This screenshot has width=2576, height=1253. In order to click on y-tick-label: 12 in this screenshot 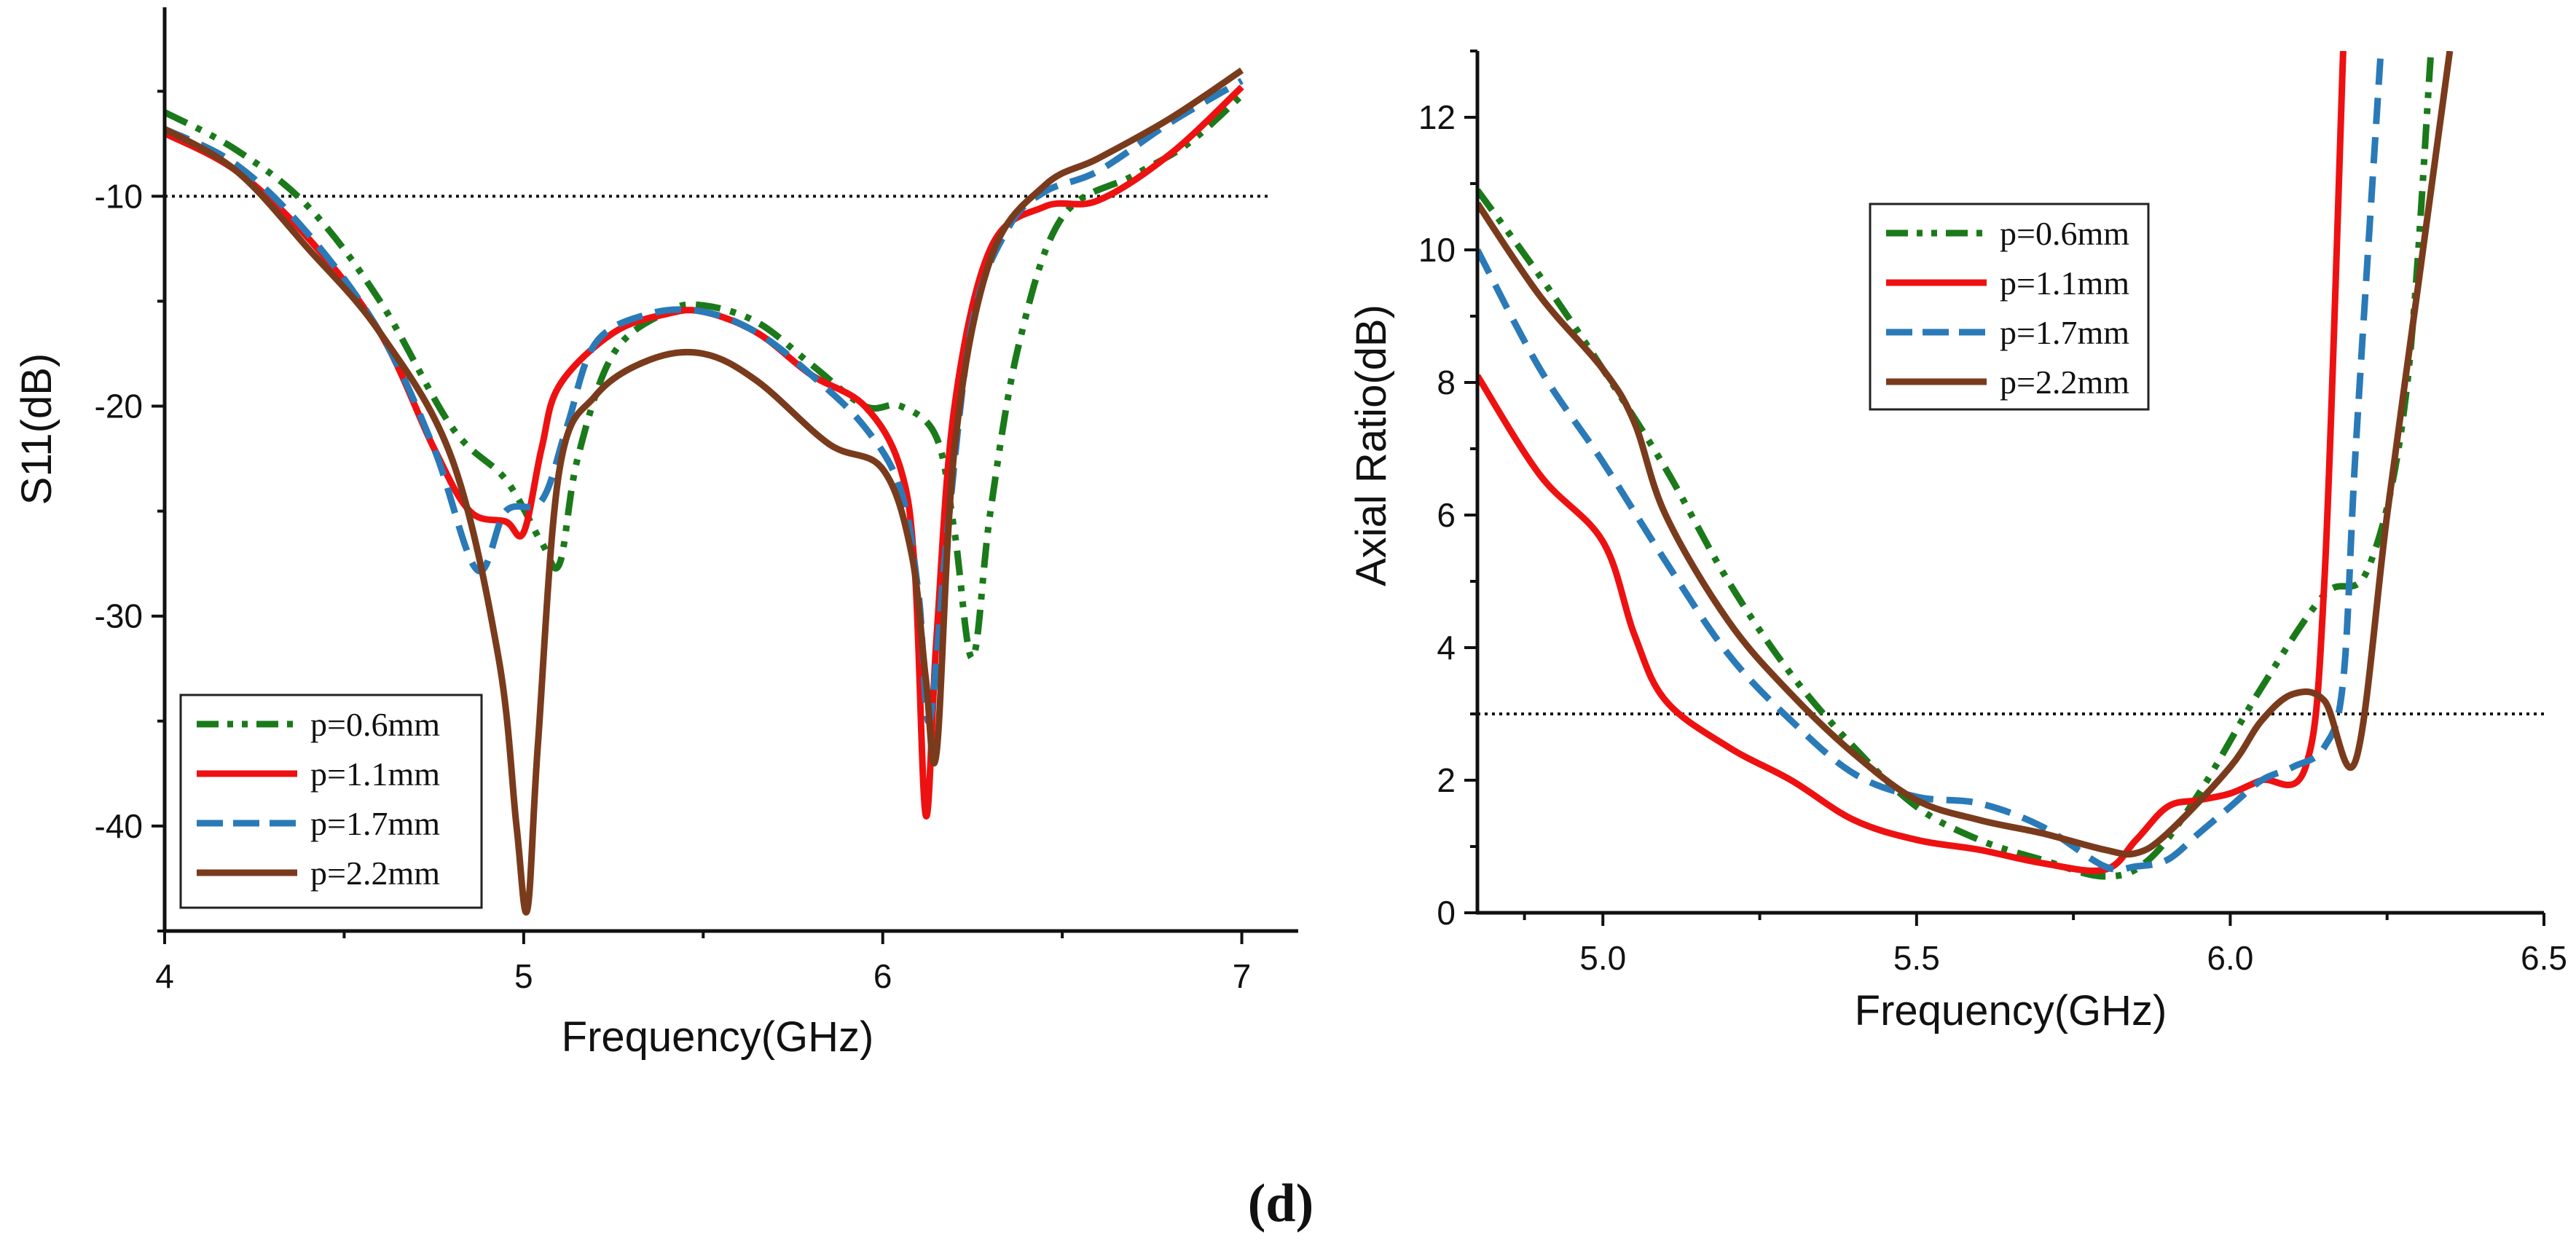, I will do `click(1437, 117)`.